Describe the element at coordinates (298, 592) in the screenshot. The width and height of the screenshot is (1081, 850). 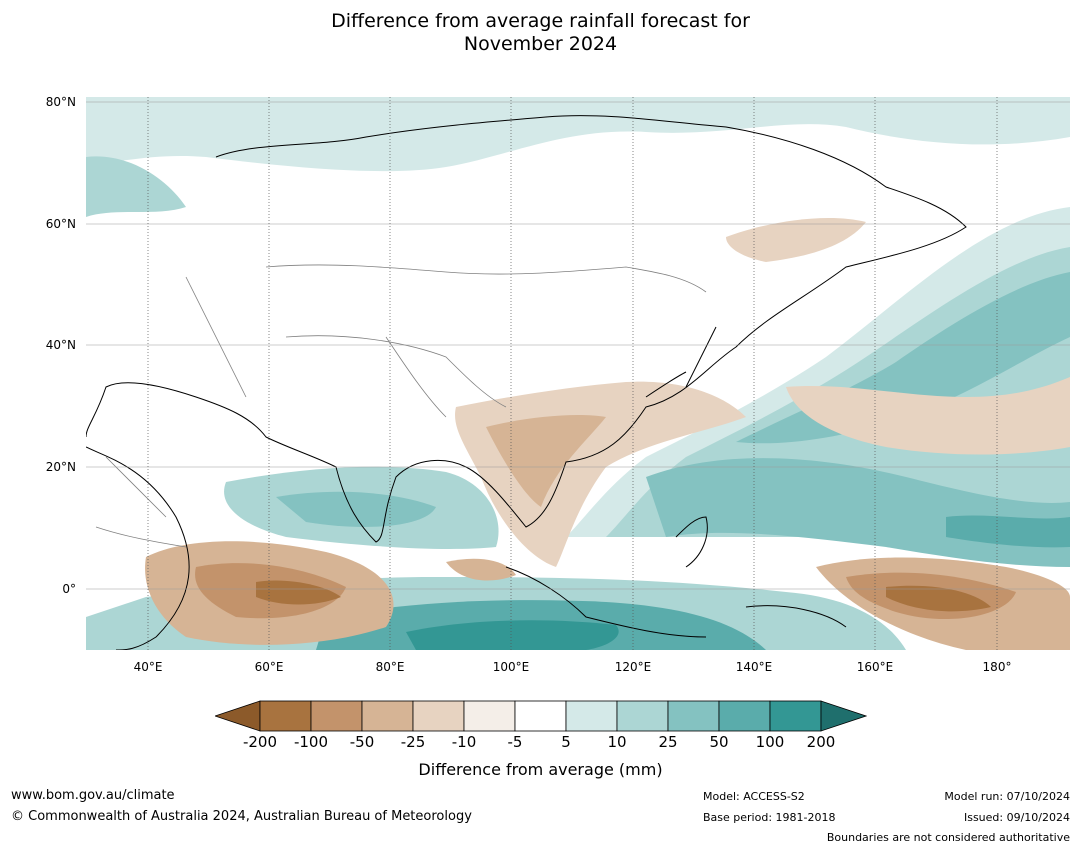
I see `dry-region-africa-indian-deep` at that location.